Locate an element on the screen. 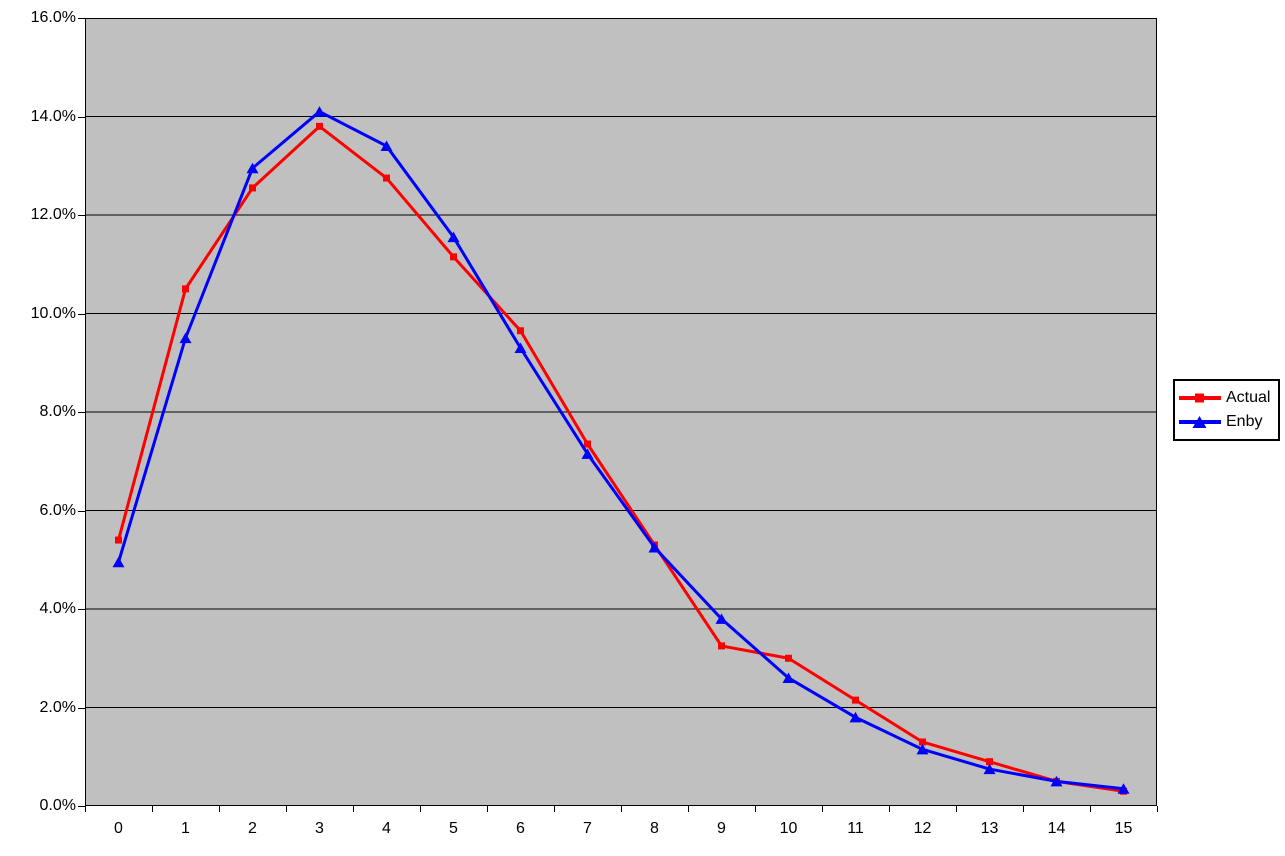 This screenshot has height=856, width=1285. x-axis-label: 13 is located at coordinates (989, 828).